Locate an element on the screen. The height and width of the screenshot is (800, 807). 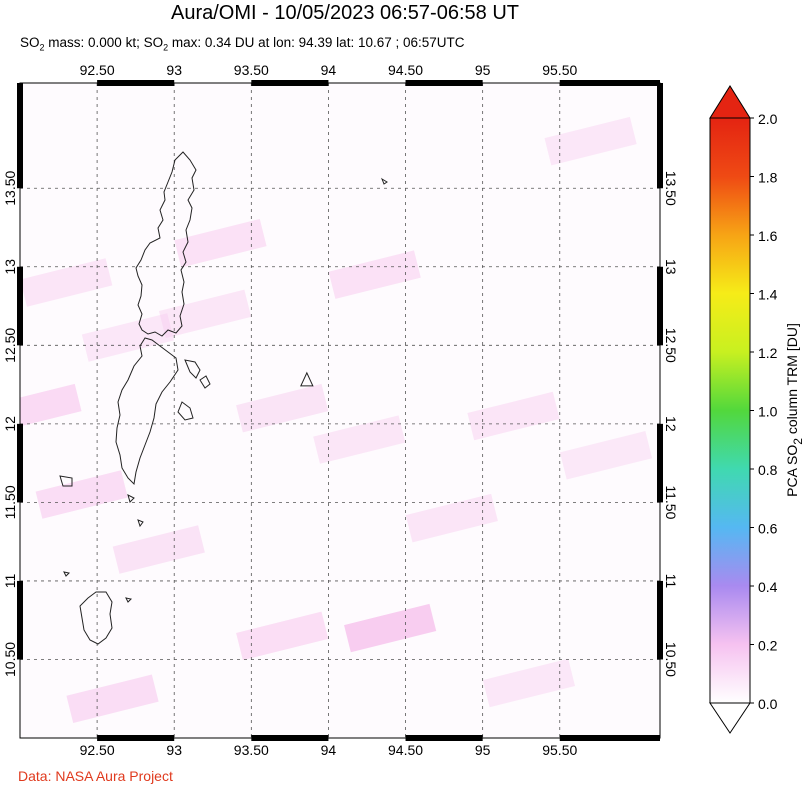
y-tick-label-right-5: 13 is located at coordinates (671, 267).